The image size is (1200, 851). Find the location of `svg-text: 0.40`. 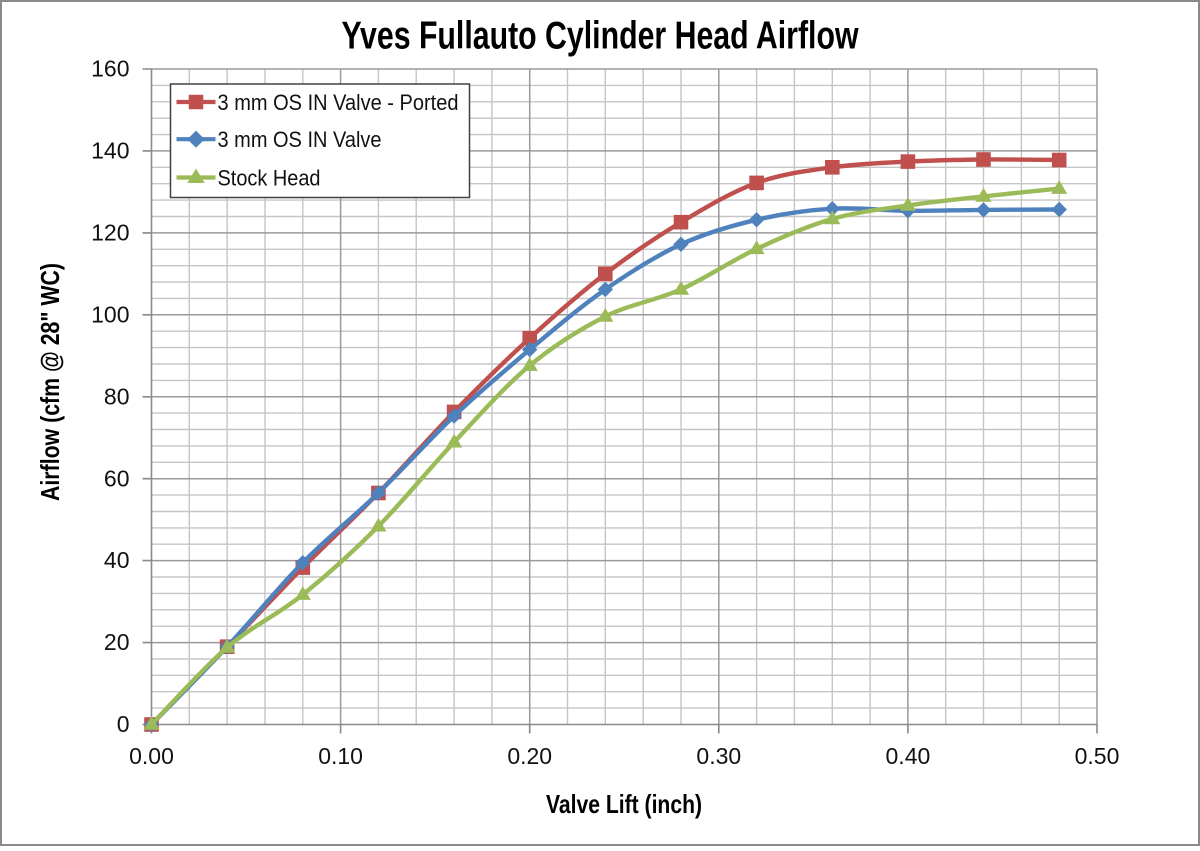

svg-text: 0.40 is located at coordinates (908, 756).